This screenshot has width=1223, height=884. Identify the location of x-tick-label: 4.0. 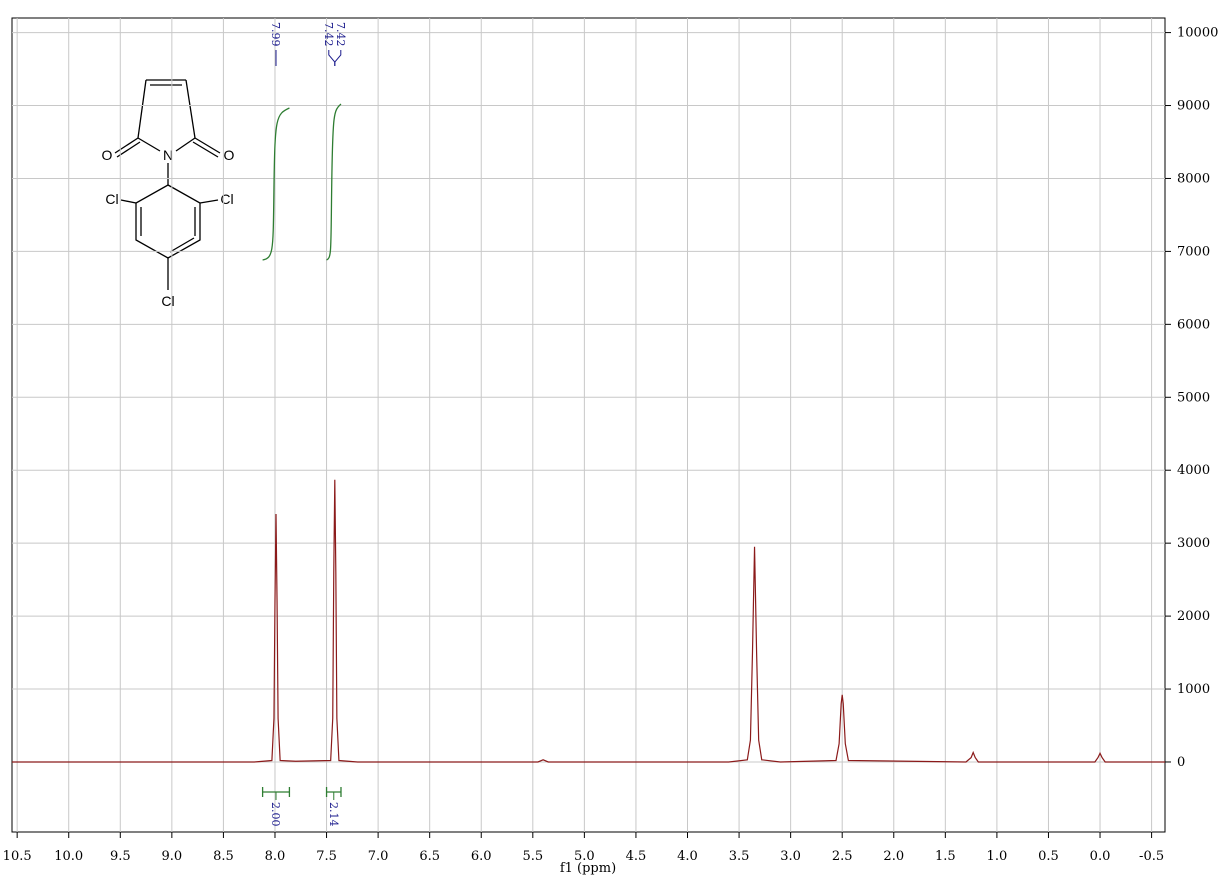
(687, 856).